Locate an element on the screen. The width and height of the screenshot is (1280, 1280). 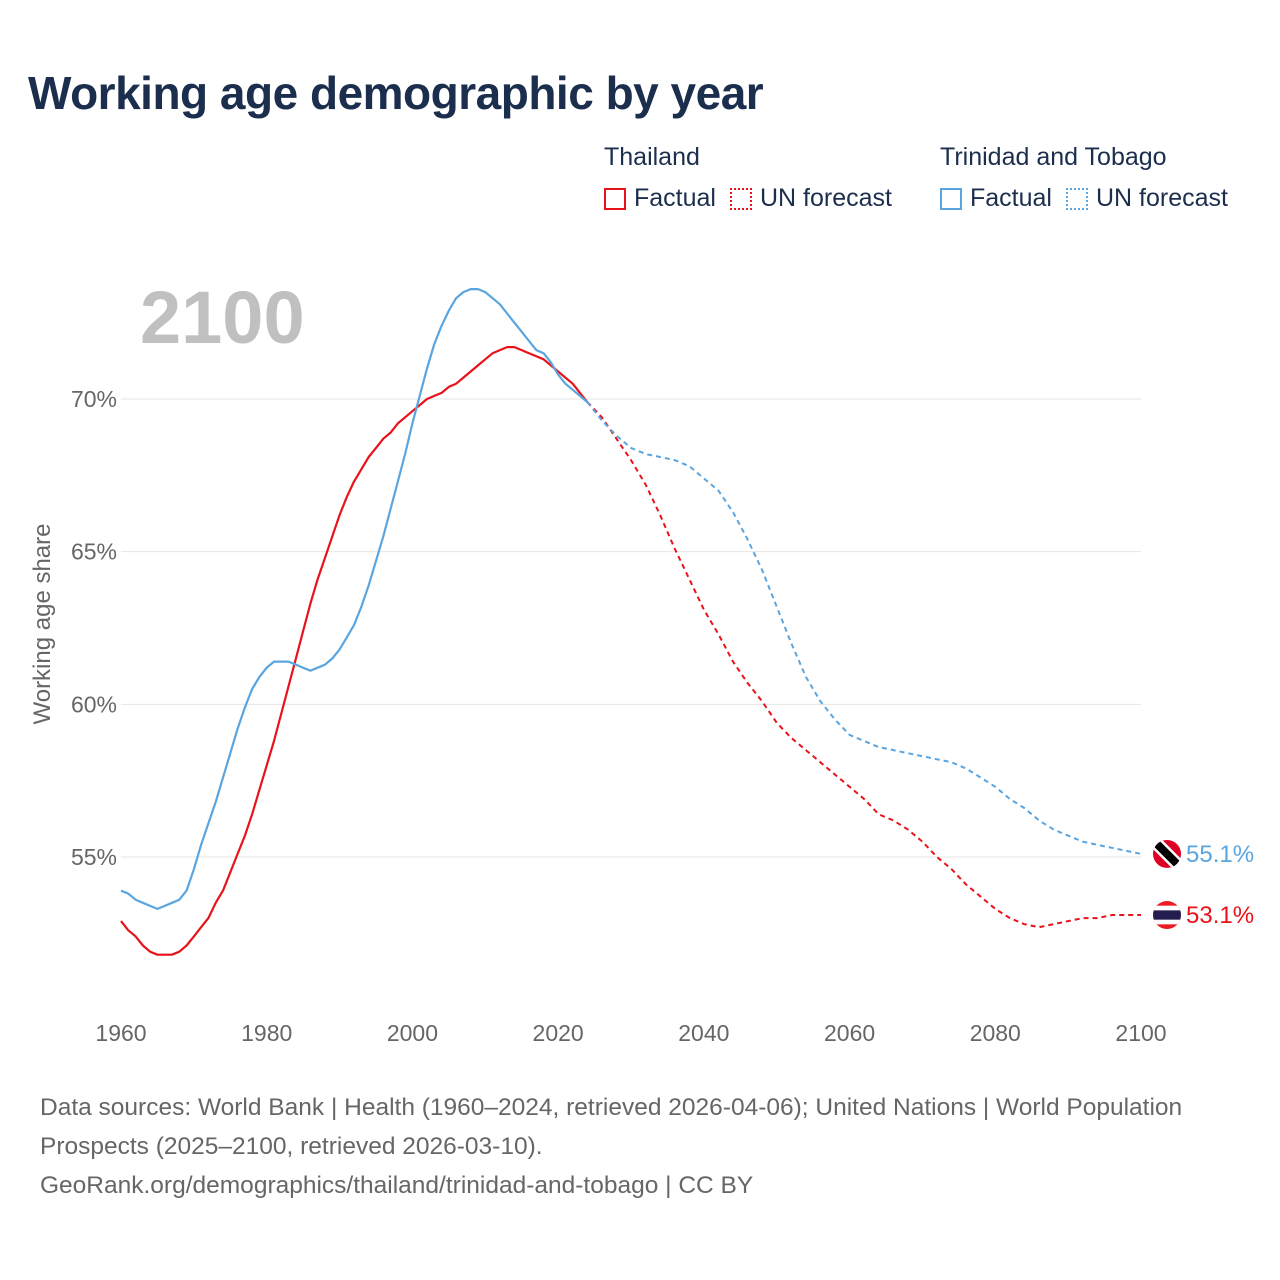
flag-thailand-icon is located at coordinates (1167, 915).